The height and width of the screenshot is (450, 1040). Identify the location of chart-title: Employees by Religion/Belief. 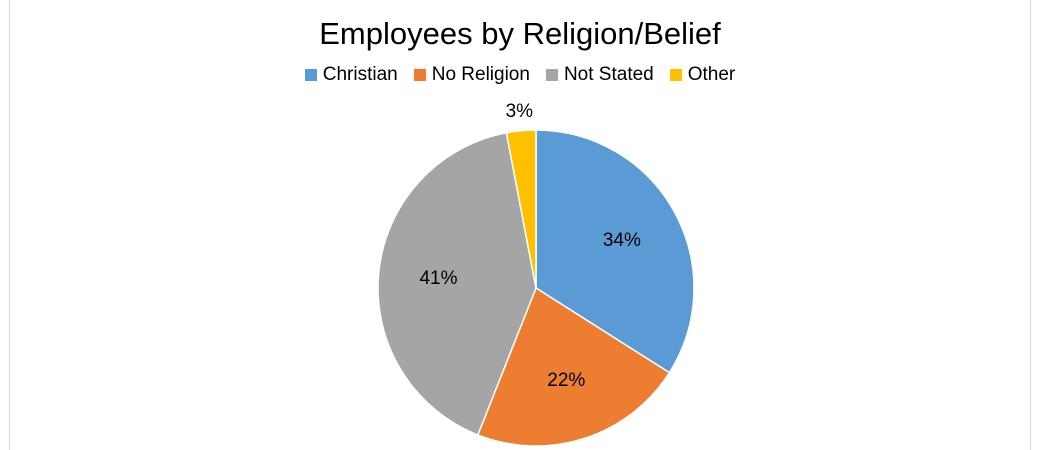
(520, 33).